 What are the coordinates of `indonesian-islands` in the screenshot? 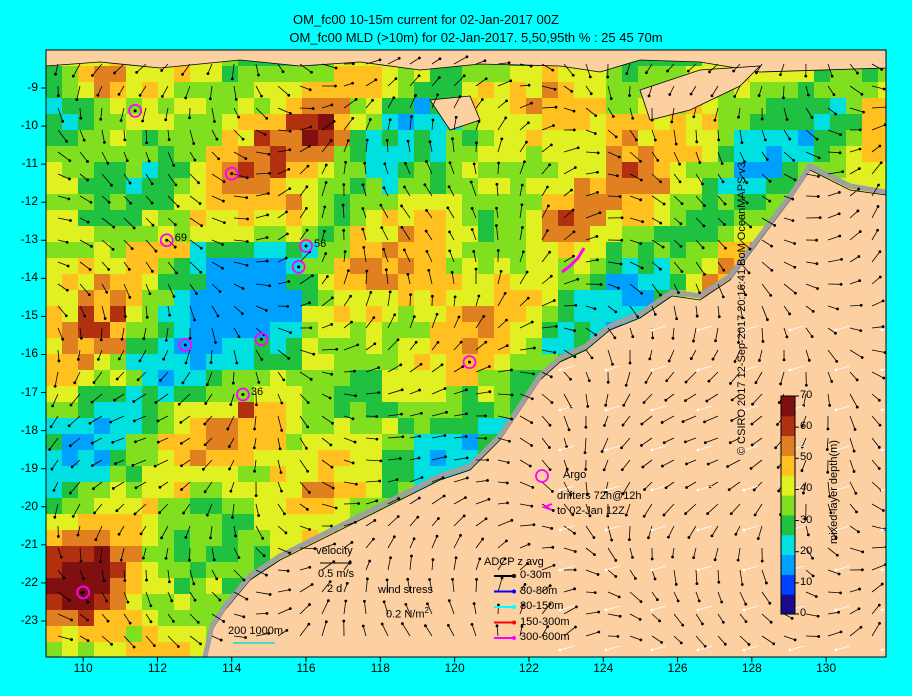 It's located at (466, 61).